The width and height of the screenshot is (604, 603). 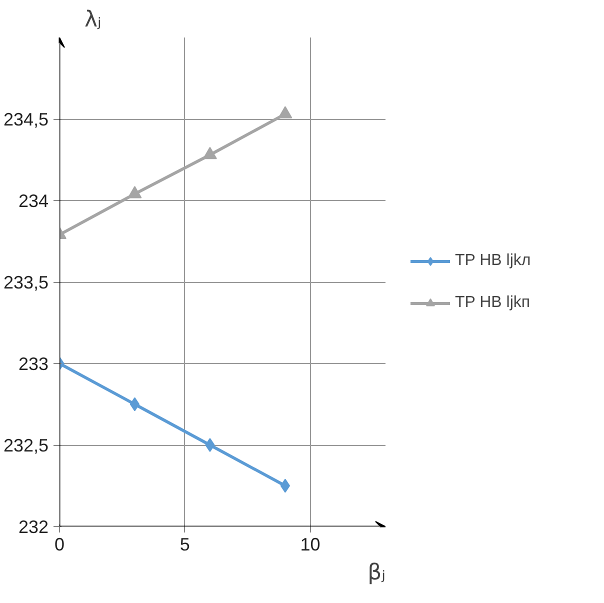 I want to click on y-tick-label: 234,5, so click(x=26, y=120).